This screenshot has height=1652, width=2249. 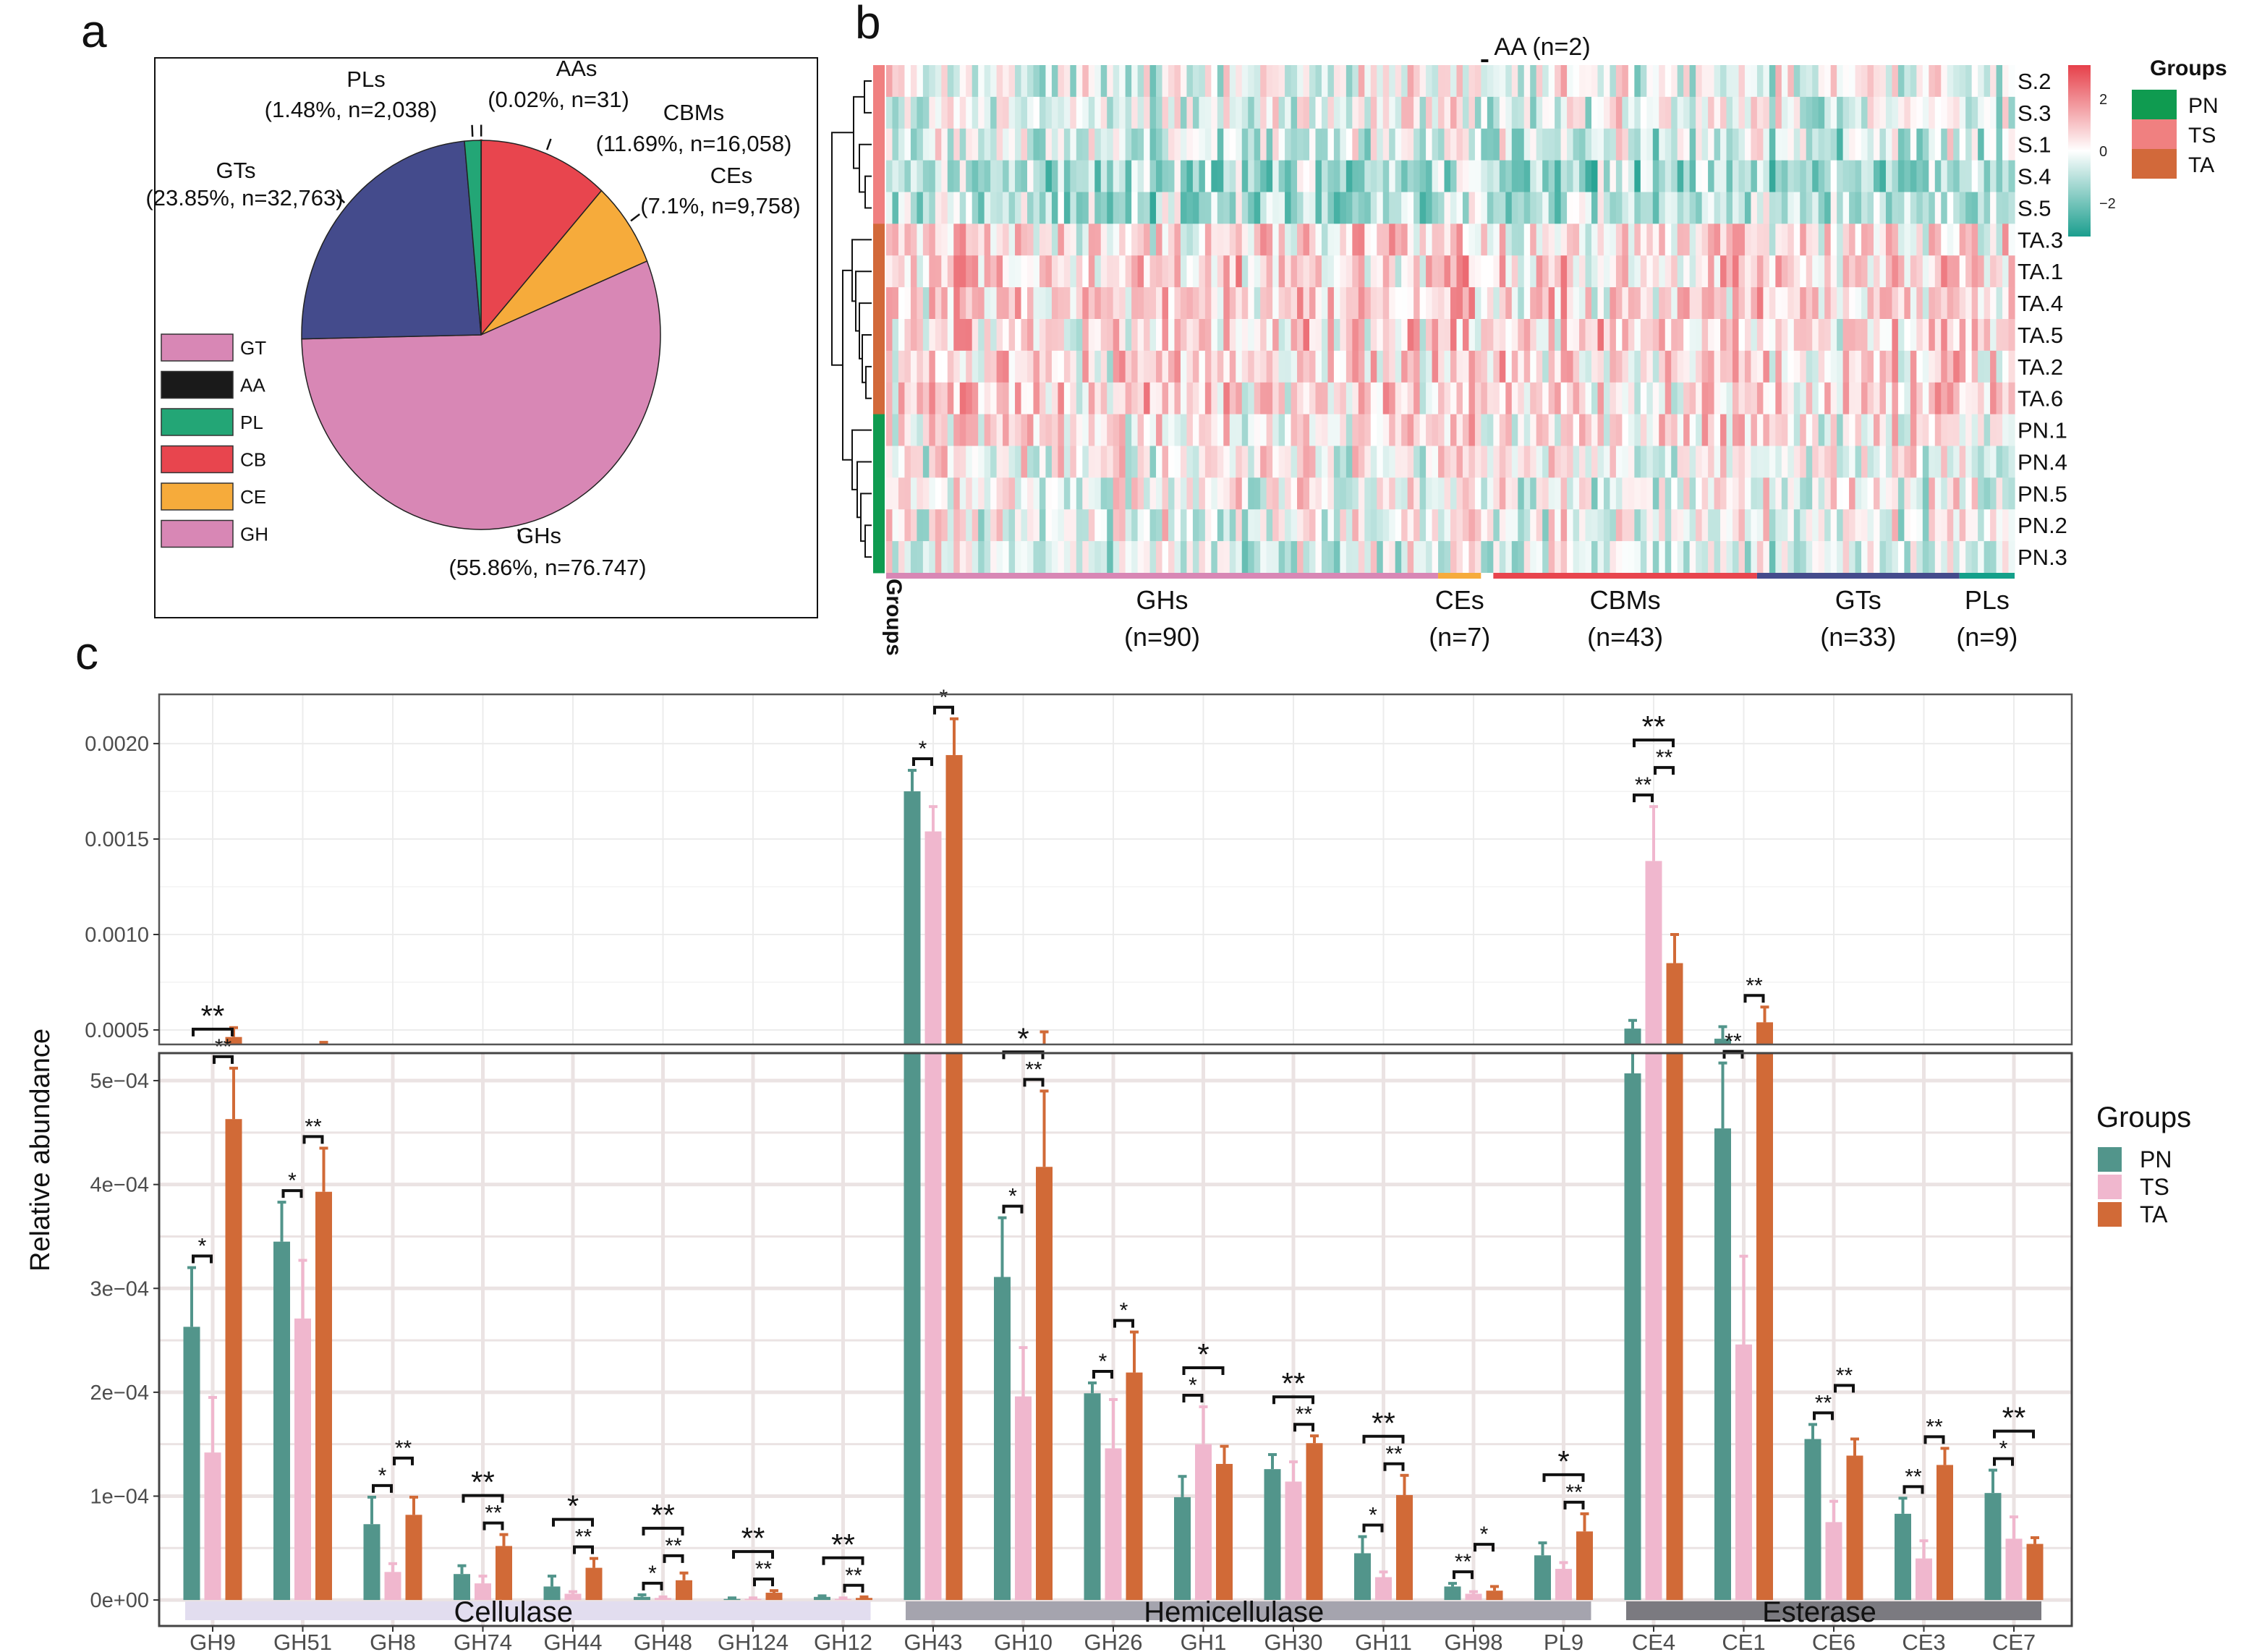 What do you see at coordinates (403, 1460) in the screenshot?
I see `significance-bracket` at bounding box center [403, 1460].